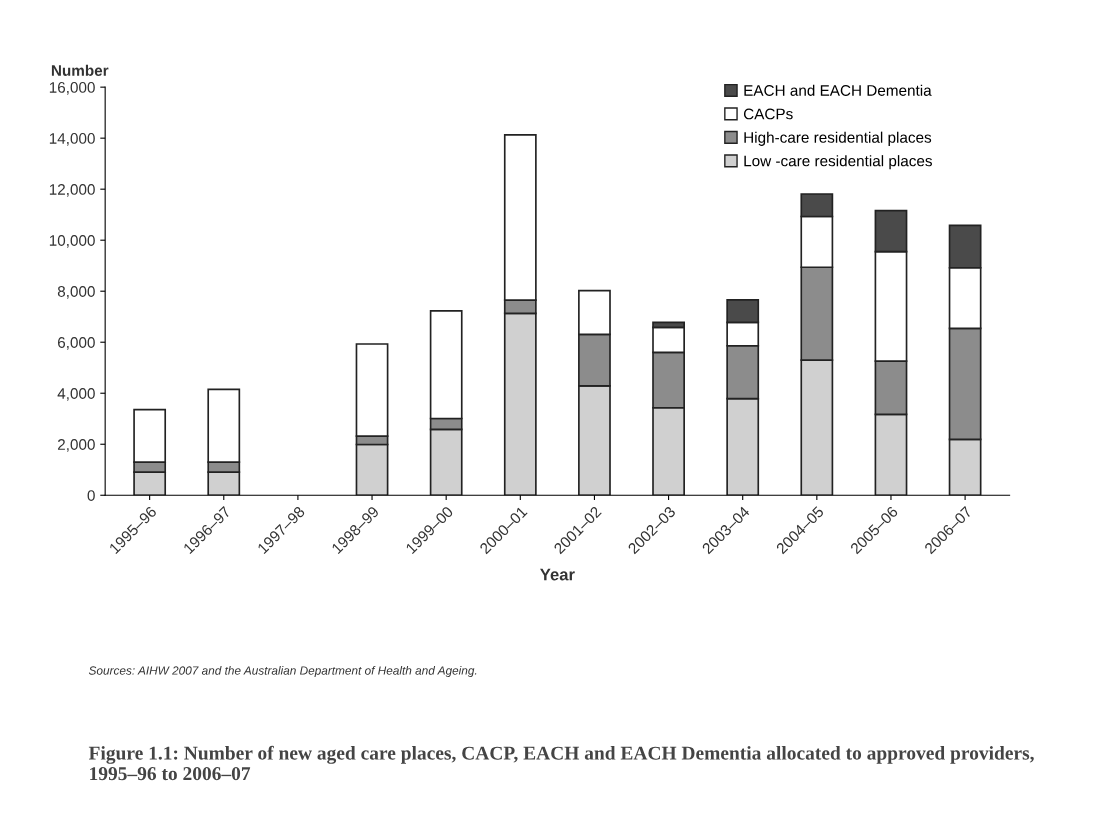  Describe the element at coordinates (561, 763) in the screenshot. I see `text: Figure 1.1: Number of new aged care places, CACP, EACH and EACH Dementia allocated to approved providers, 1995–96 to 2006–07` at that location.